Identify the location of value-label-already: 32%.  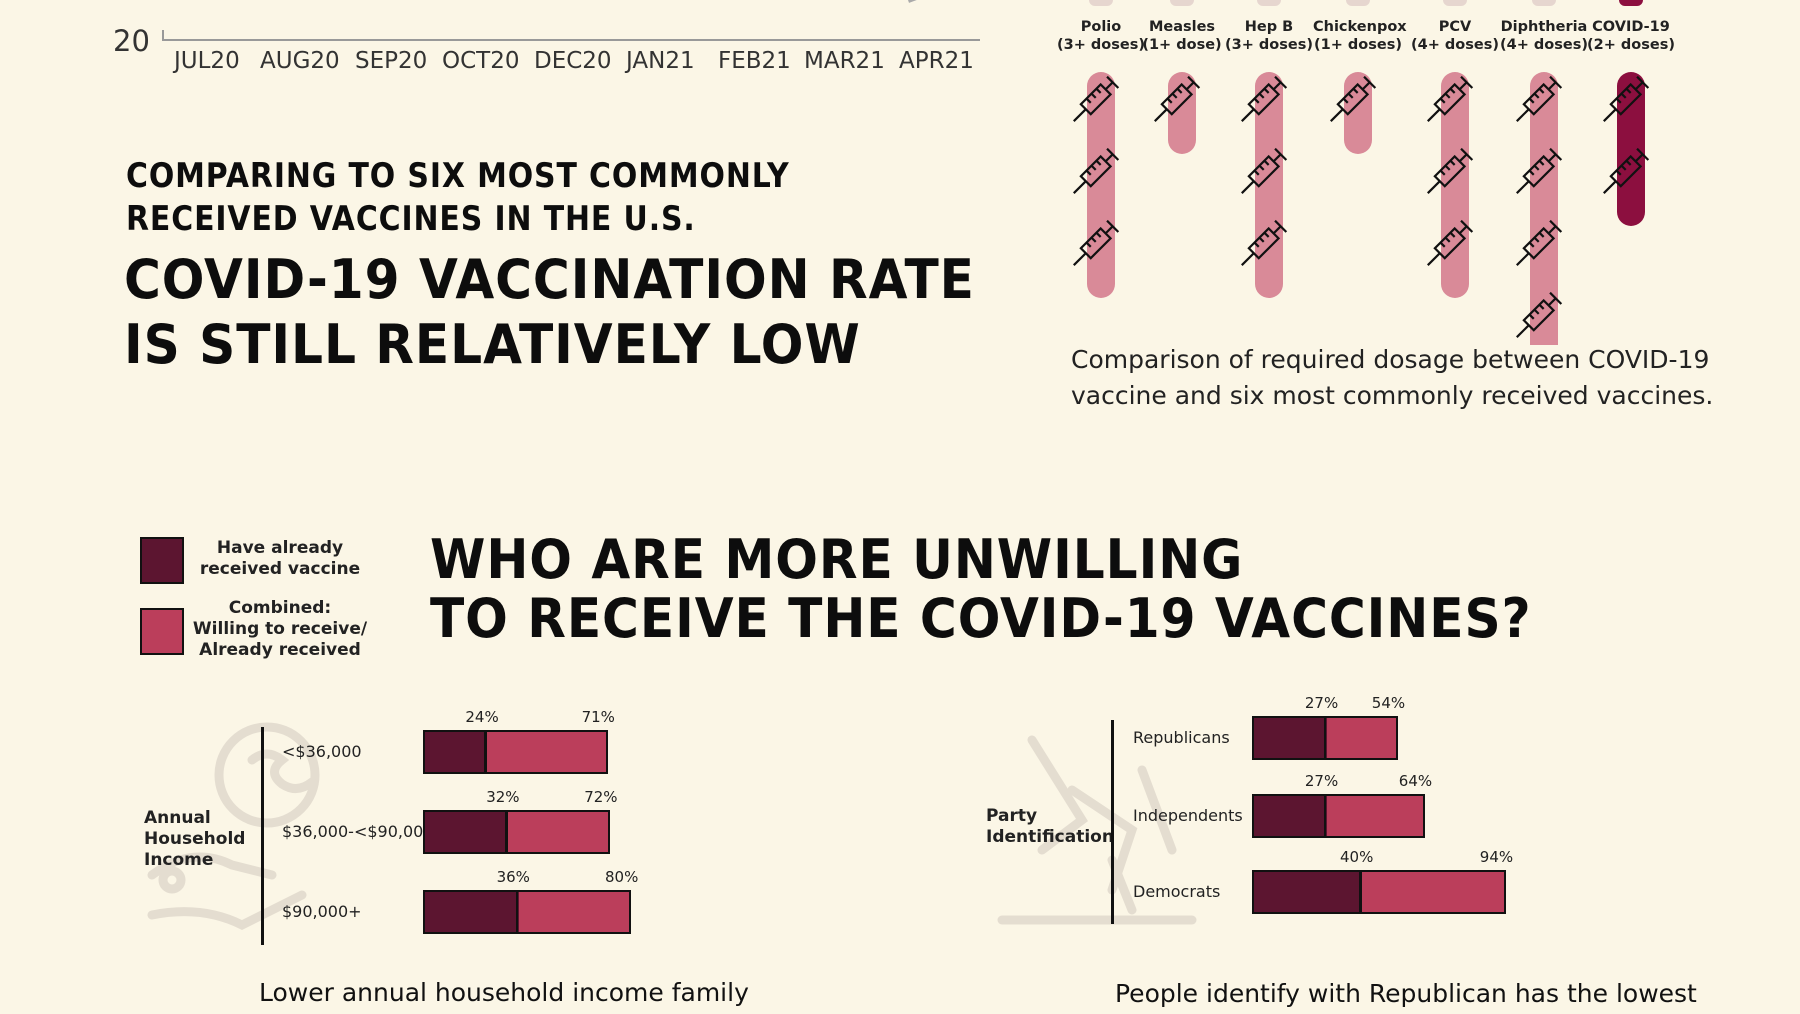
(503, 797).